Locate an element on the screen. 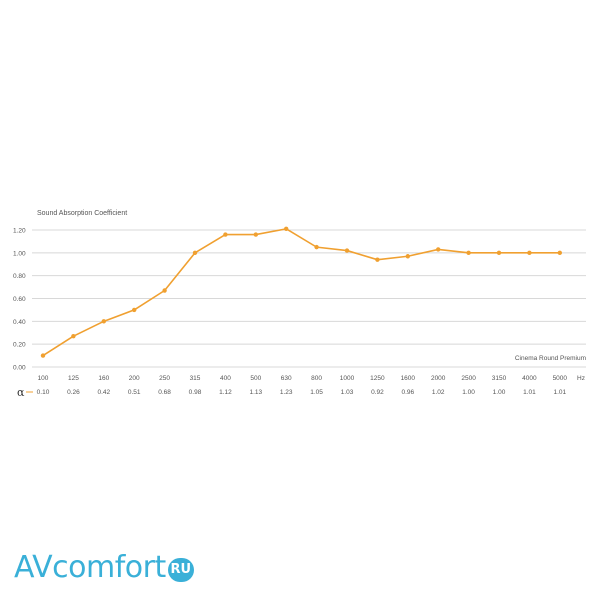 This screenshot has width=598, height=598. alpha-value-label: 1.12 is located at coordinates (225, 392).